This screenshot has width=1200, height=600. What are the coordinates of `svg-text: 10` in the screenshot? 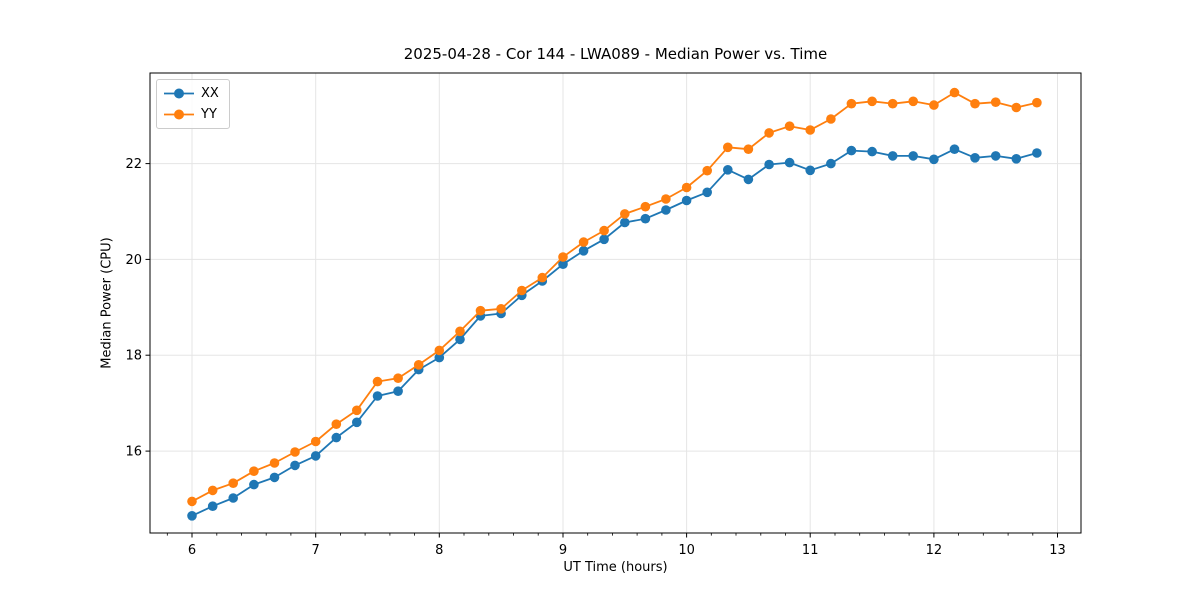 It's located at (686, 550).